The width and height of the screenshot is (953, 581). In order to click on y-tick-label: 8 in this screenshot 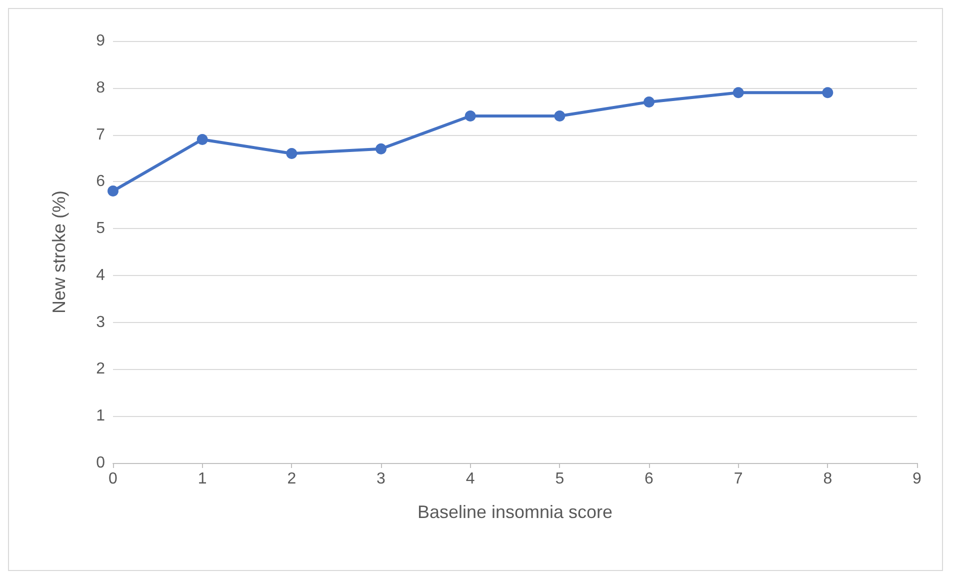, I will do `click(101, 87)`.